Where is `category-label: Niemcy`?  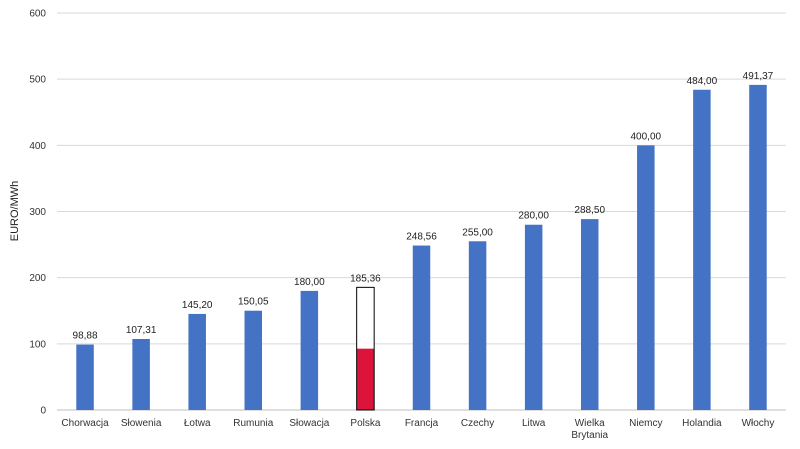 category-label: Niemcy is located at coordinates (645, 423).